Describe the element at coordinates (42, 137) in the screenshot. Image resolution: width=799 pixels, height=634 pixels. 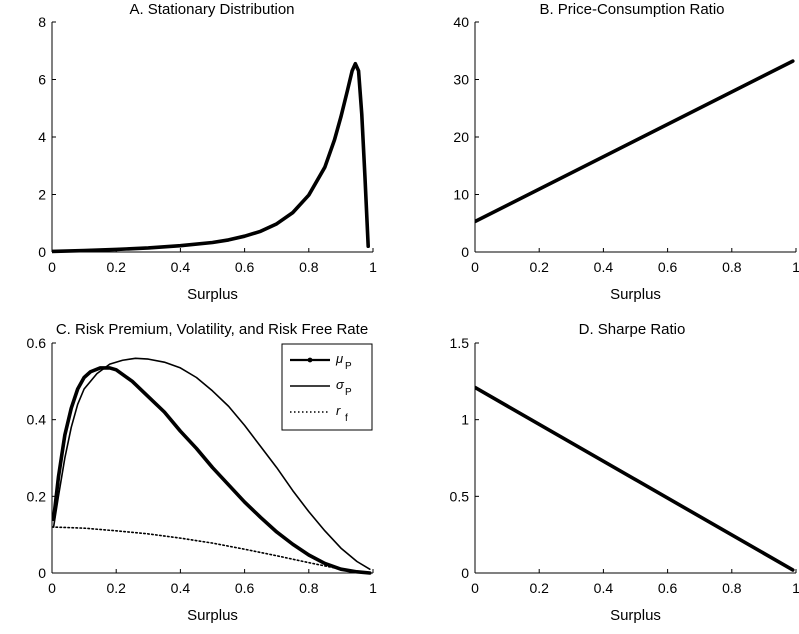
I see `y-tick-label: 4` at that location.